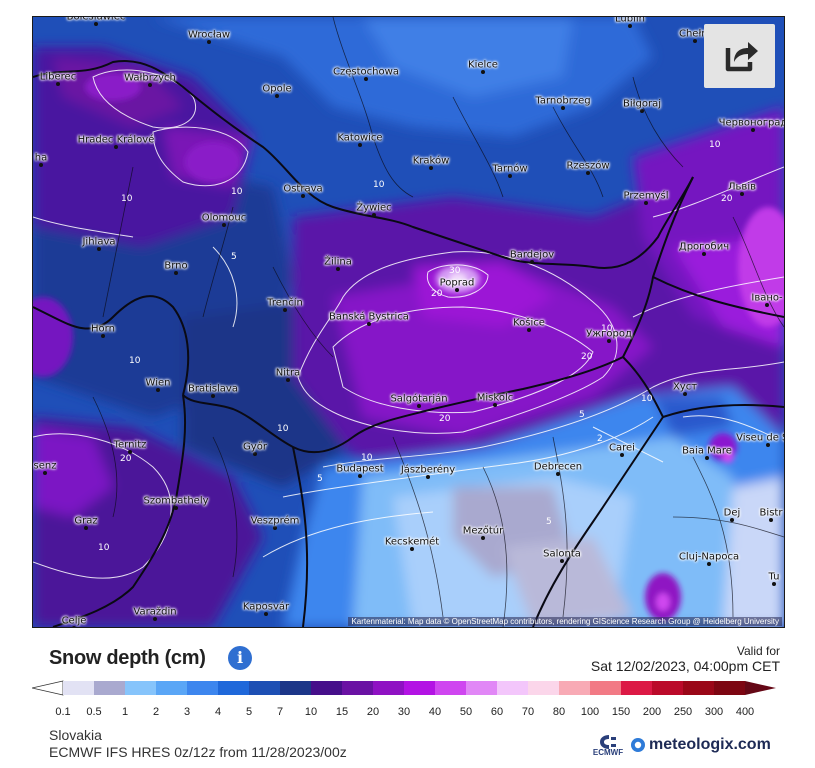 Image resolution: width=815 pixels, height=768 pixels. Describe the element at coordinates (94, 712) in the screenshot. I see `legend-tick-label: 0.5` at that location.